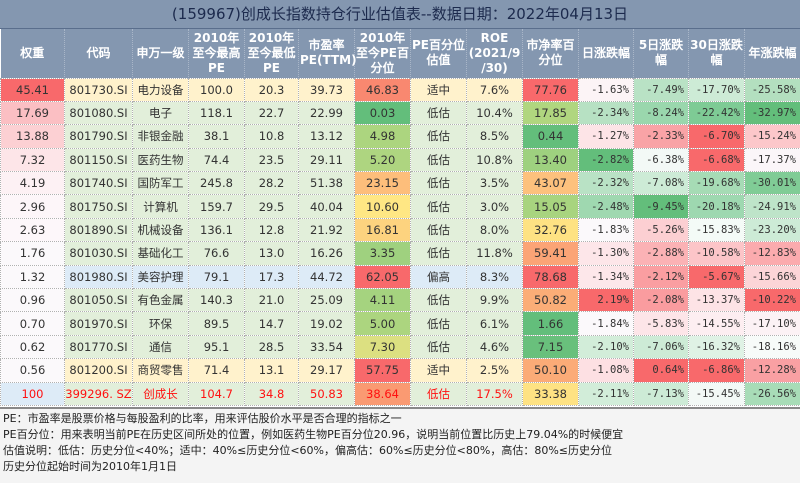 The width and height of the screenshot is (800, 483). What do you see at coordinates (494, 160) in the screenshot?
I see `cell-roe: 10.8%` at bounding box center [494, 160].